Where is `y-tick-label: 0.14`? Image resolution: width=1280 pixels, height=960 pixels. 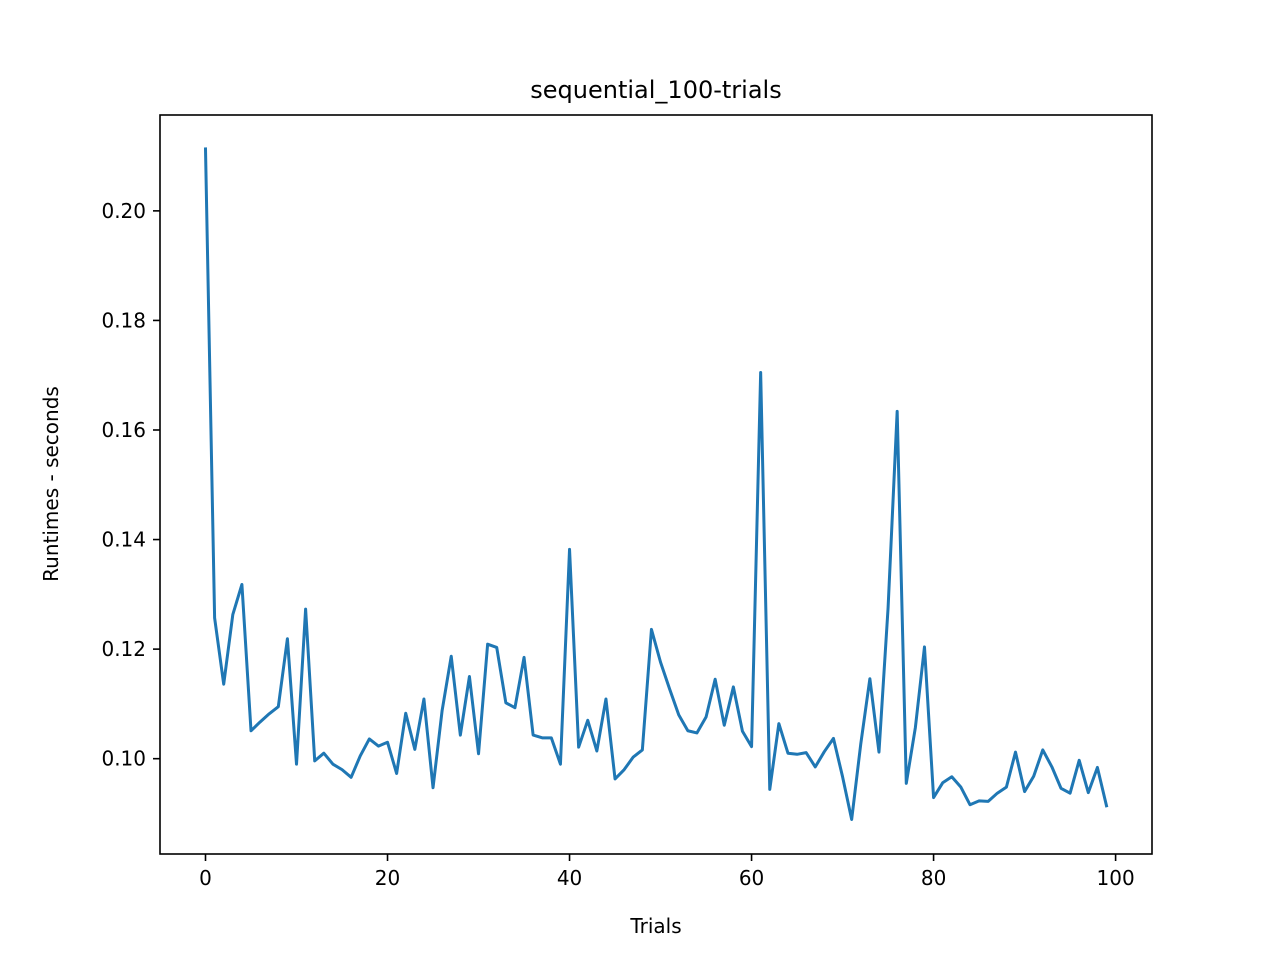
y-tick-label: 0.14 is located at coordinates (123, 540).